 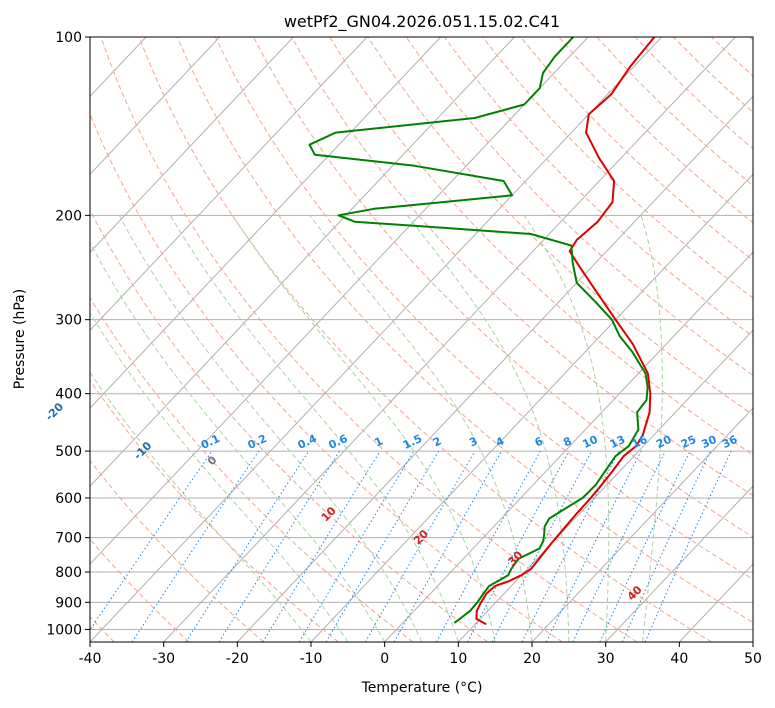 What do you see at coordinates (458, 659) in the screenshot?
I see `x-tick-label: 10` at bounding box center [458, 659].